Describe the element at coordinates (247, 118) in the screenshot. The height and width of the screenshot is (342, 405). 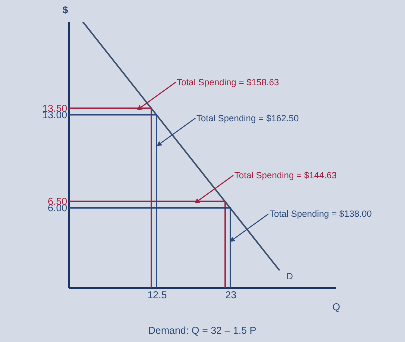
I see `annotation: Total Spending = $162.50` at that location.